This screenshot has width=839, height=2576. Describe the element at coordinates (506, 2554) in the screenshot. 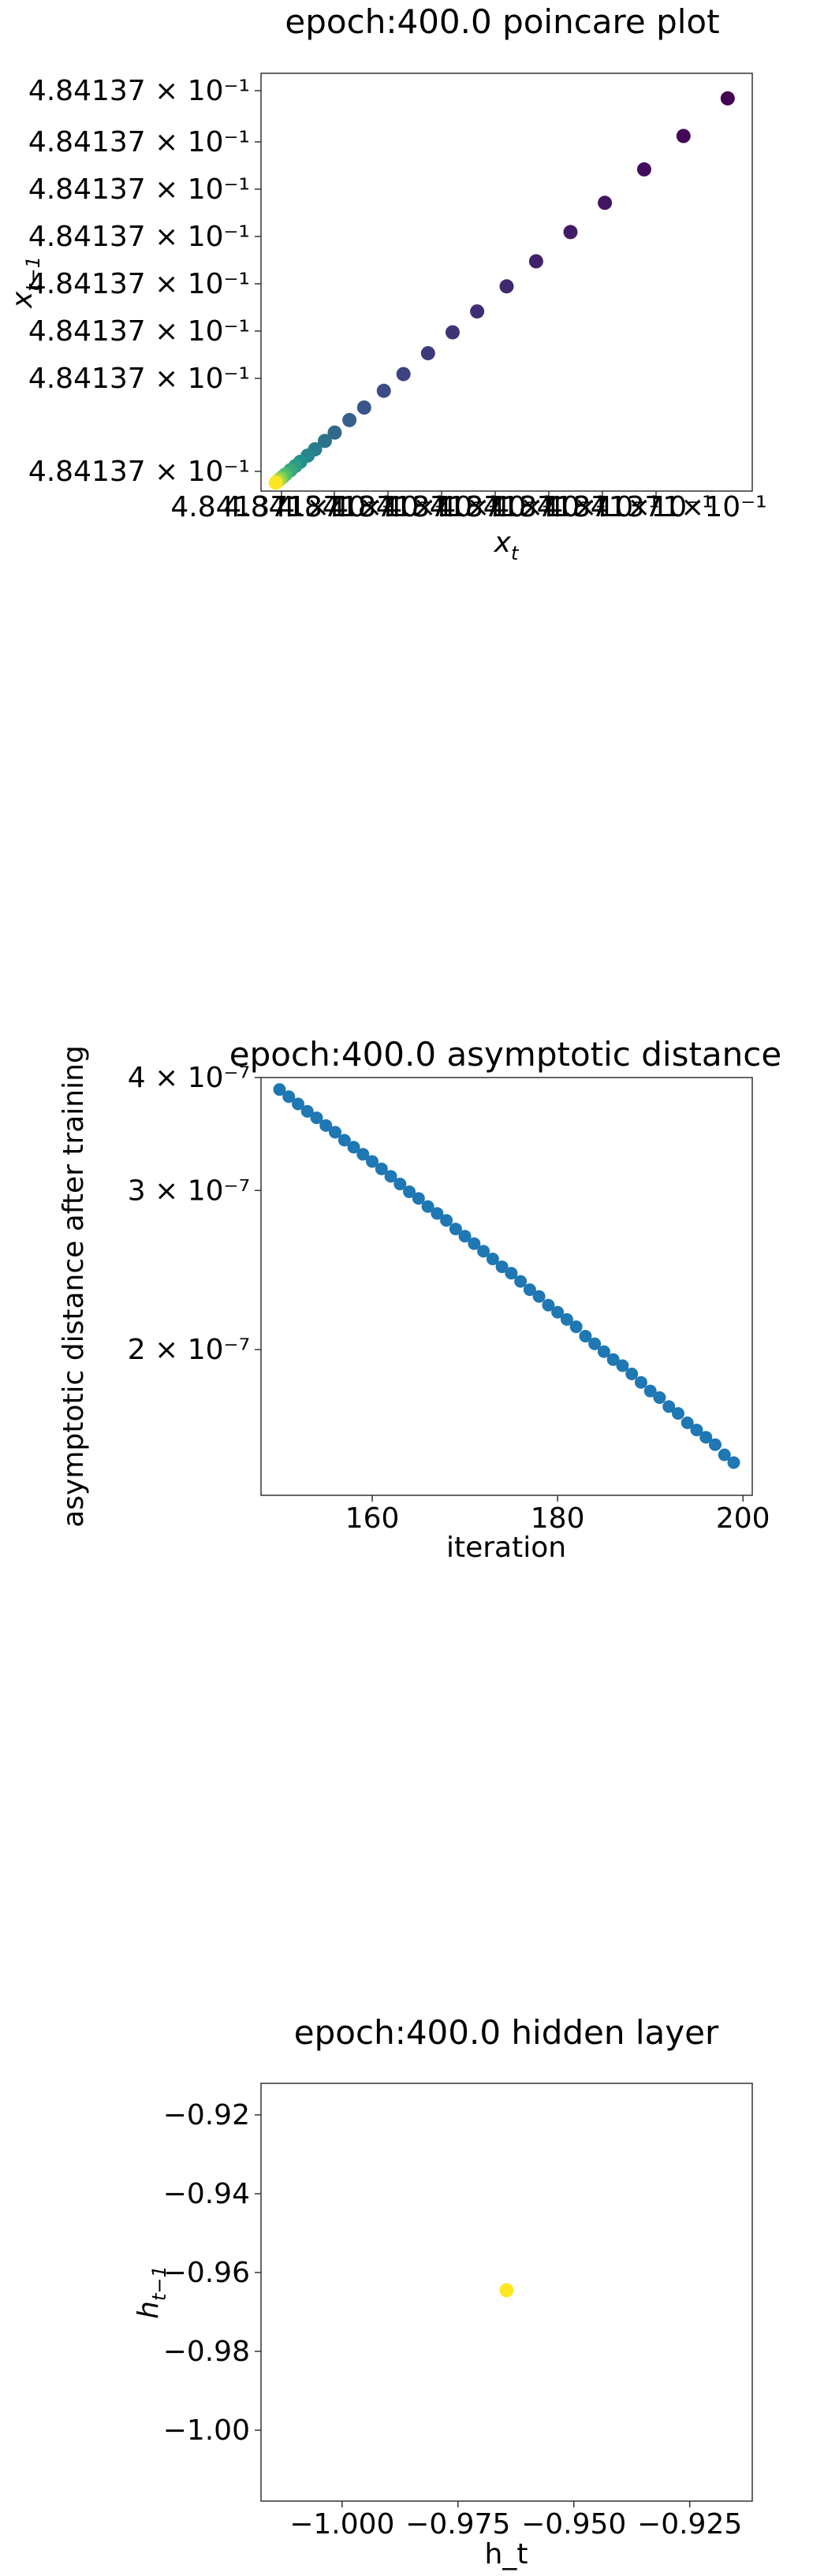

I see `hidden-x-label: h_t` at that location.